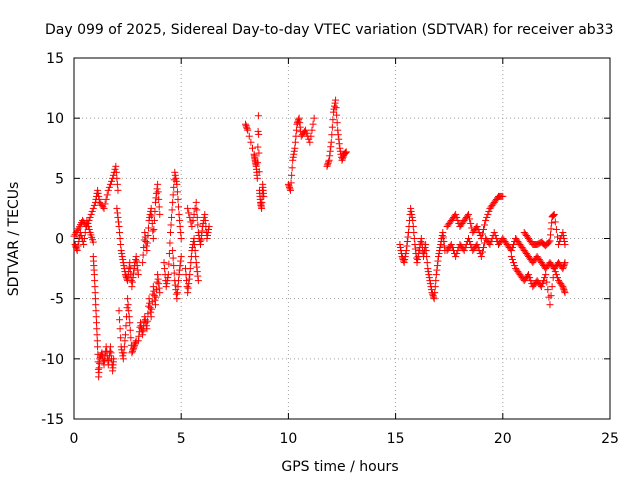 Image resolution: width=640 pixels, height=480 pixels. Describe the element at coordinates (52, 239) in the screenshot. I see `y-tick-labels: -15 -10 -5 0 5 10 15` at that location.